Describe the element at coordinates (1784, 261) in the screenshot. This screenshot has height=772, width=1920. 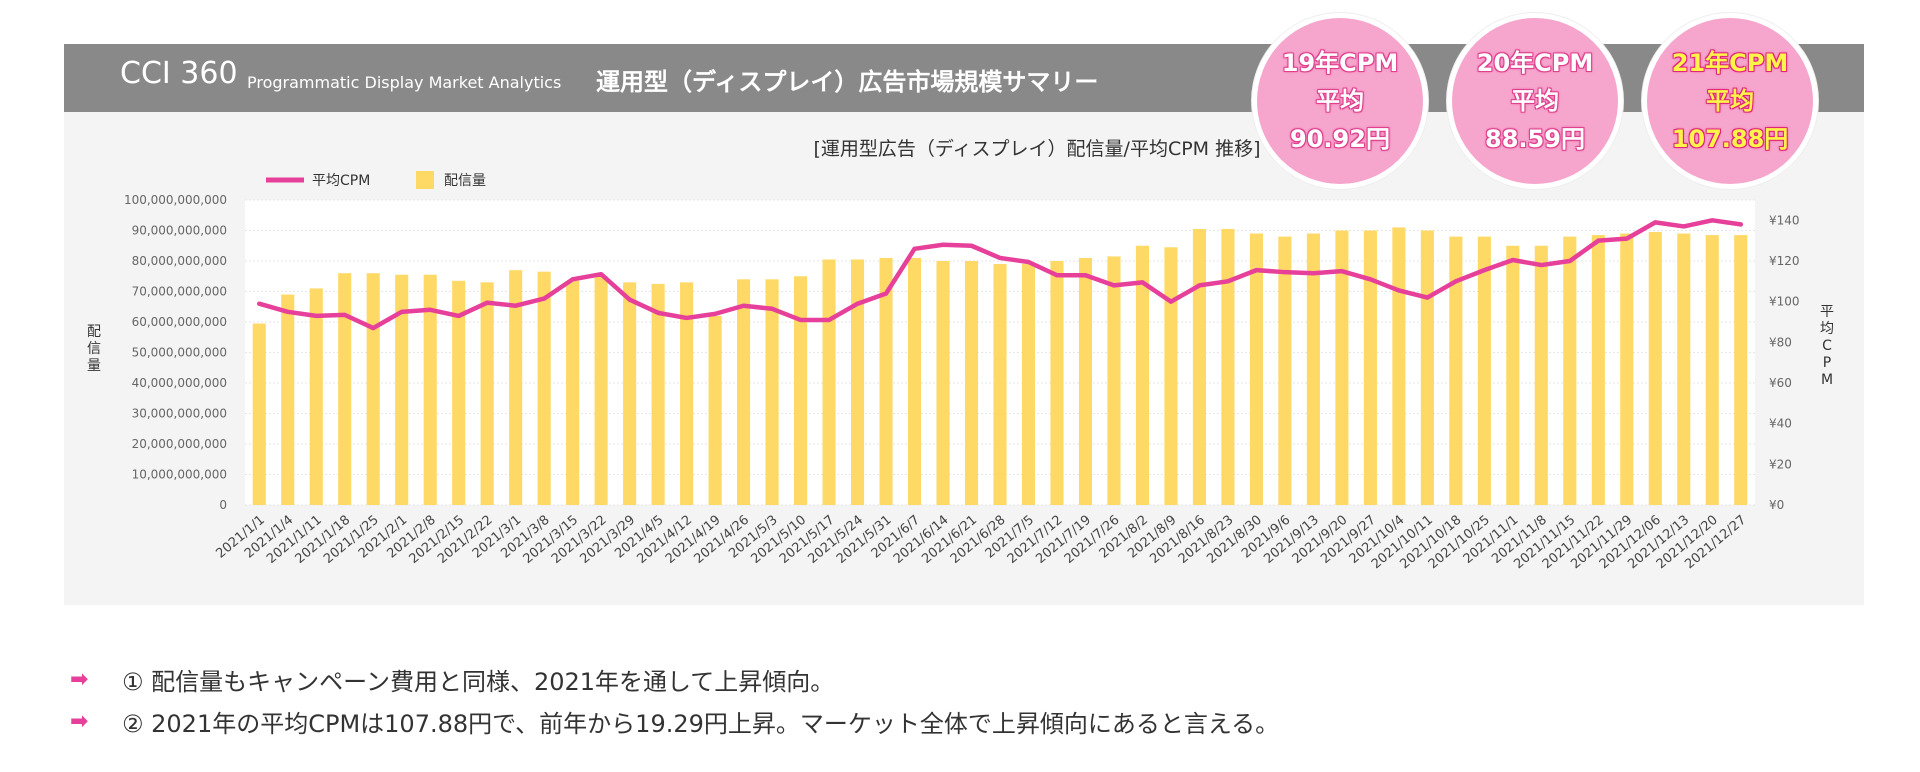
I see `y-right-tick-label: ¥120` at that location.